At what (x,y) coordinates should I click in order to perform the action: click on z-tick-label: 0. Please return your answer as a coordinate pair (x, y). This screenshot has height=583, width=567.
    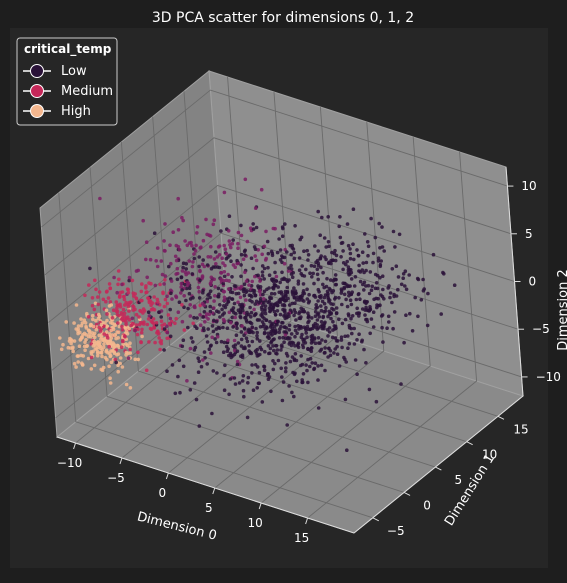
    Looking at the image, I should click on (533, 282).